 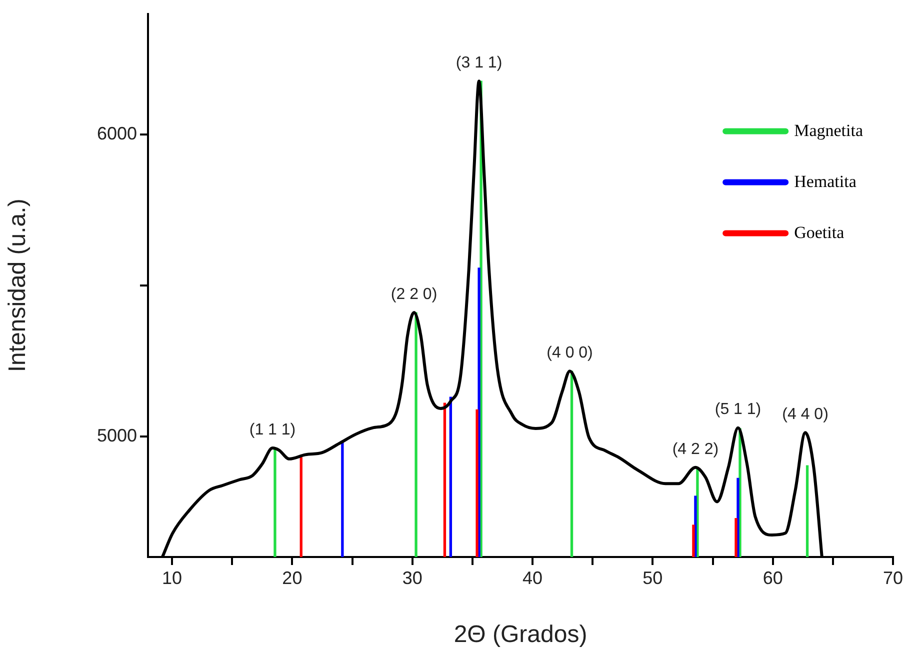 I want to click on y-tick-label: 6000, so click(x=116, y=133).